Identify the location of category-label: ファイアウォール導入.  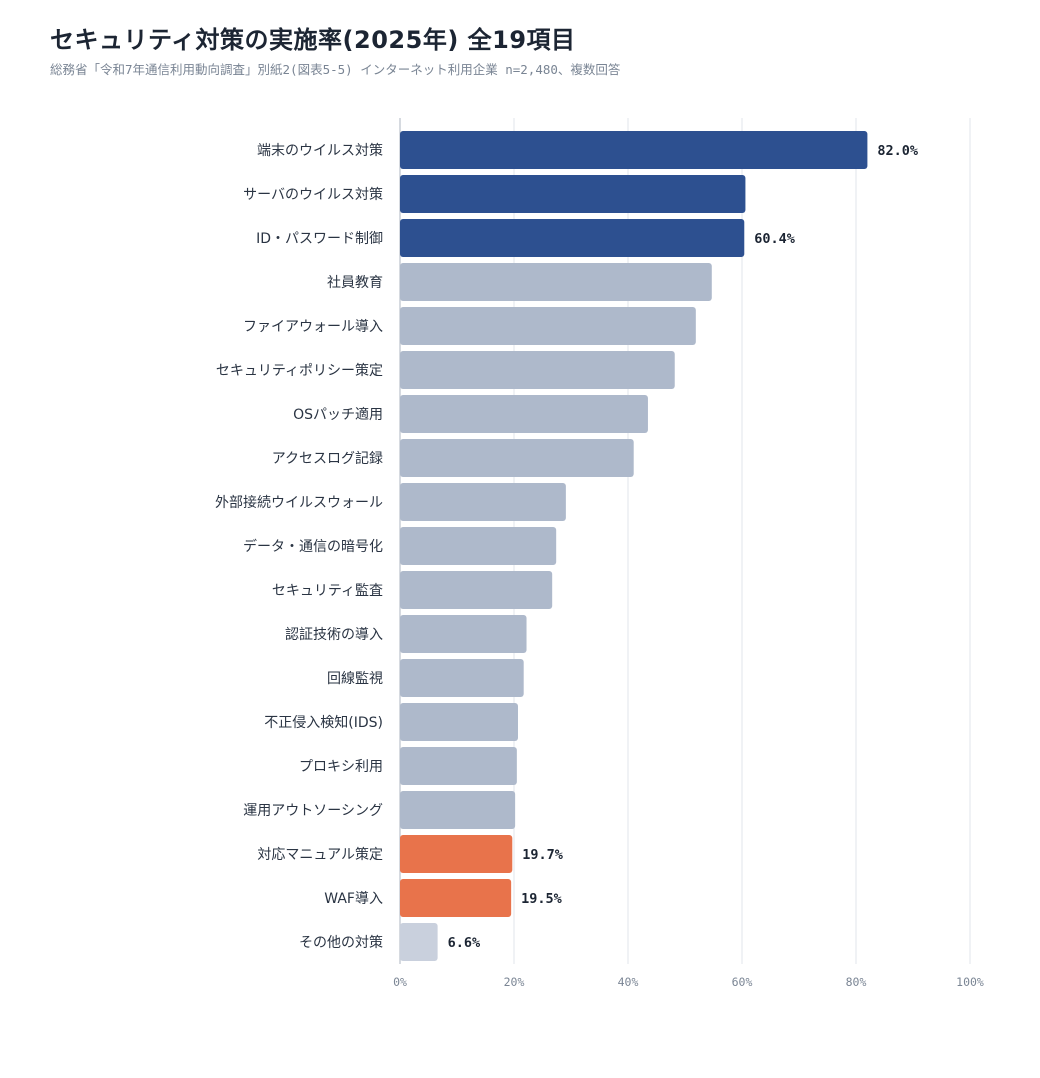
(313, 327).